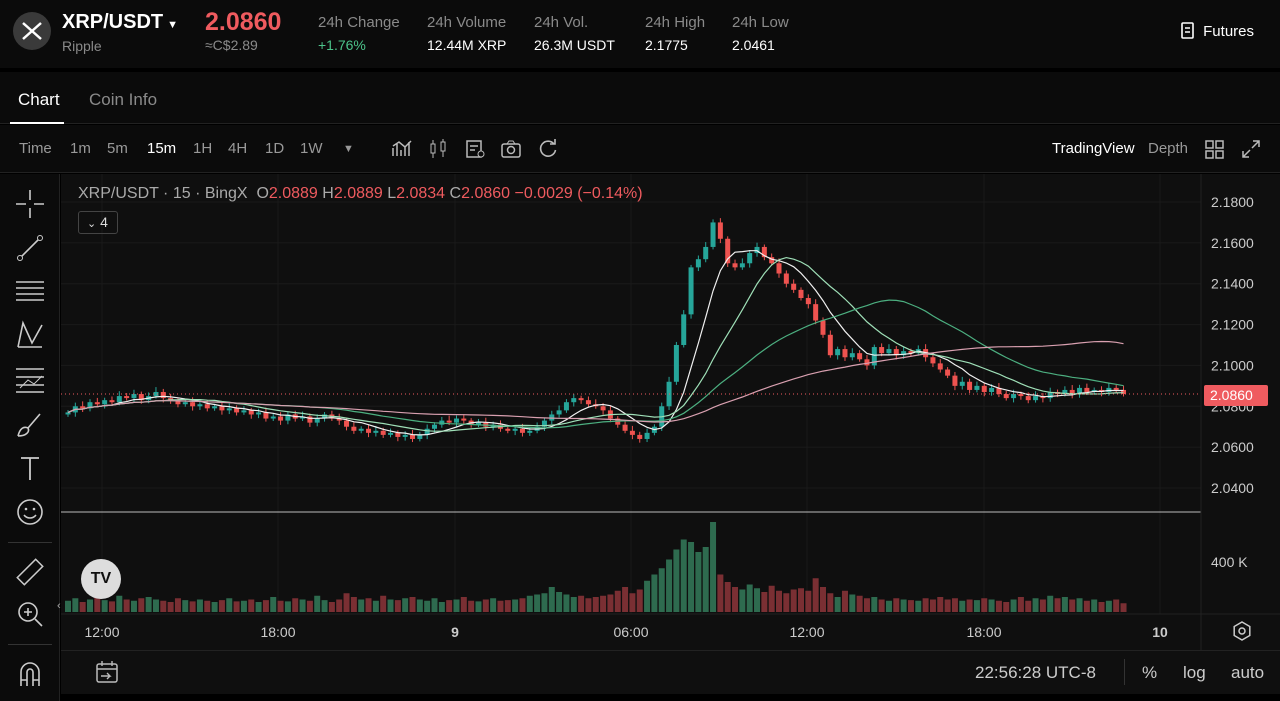  What do you see at coordinates (1242, 631) in the screenshot?
I see `settings-icon` at bounding box center [1242, 631].